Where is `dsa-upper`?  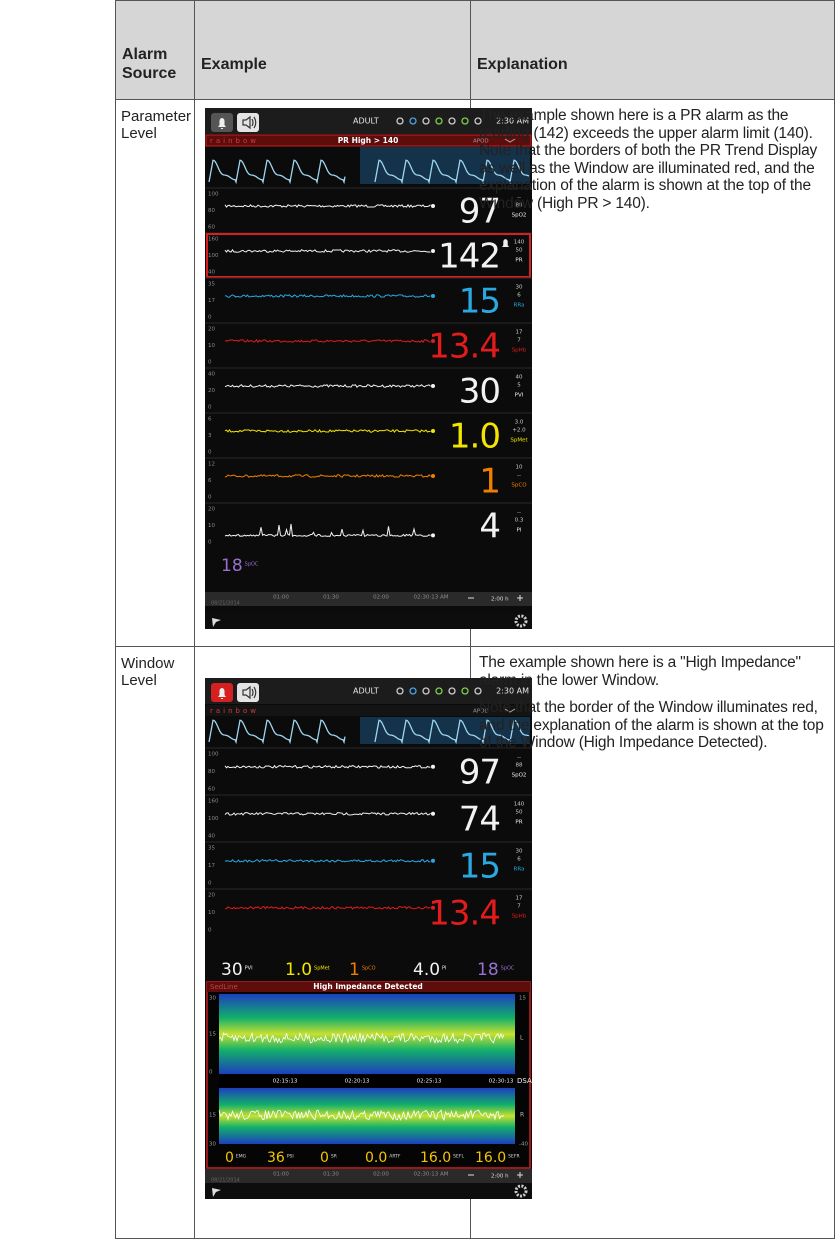
dsa-upper is located at coordinates (367, 1034).